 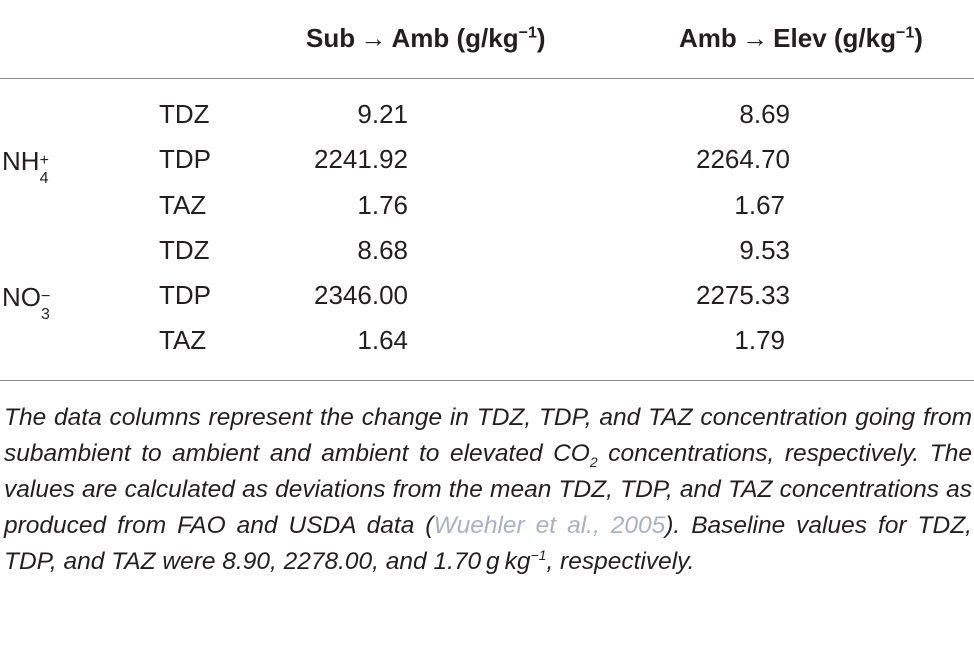 What do you see at coordinates (549, 525) in the screenshot?
I see `citation-link: Wuehler et al., 2005` at bounding box center [549, 525].